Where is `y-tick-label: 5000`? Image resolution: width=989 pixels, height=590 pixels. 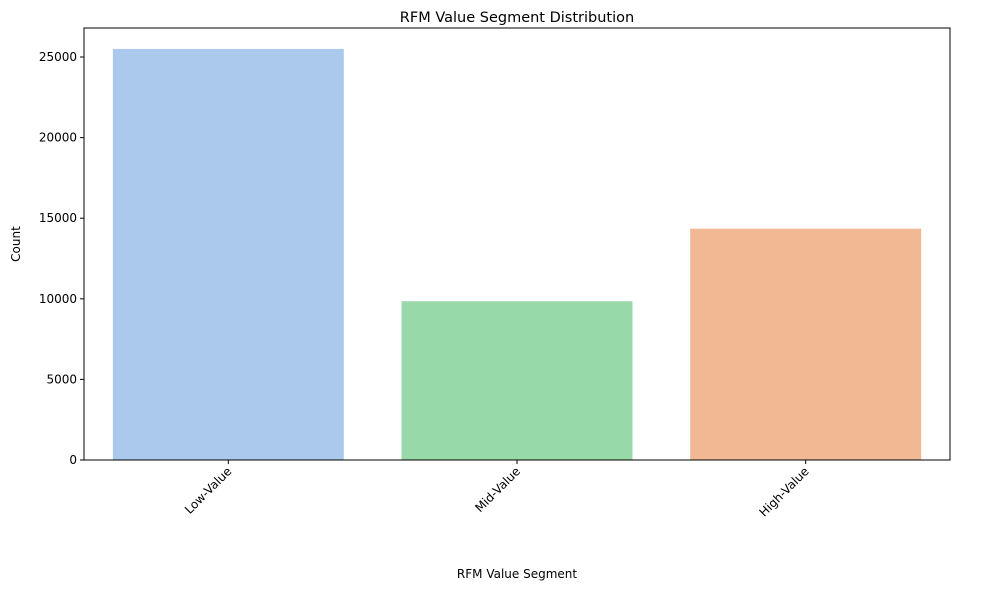 y-tick-label: 5000 is located at coordinates (61, 379).